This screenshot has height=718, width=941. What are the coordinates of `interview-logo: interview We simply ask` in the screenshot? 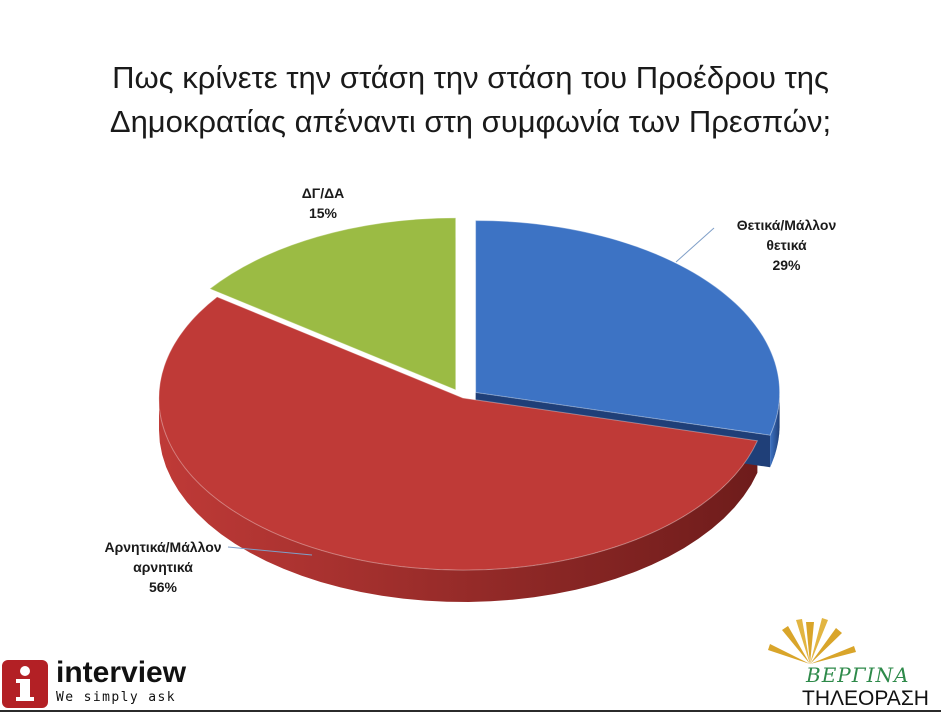 It's located at (102, 683).